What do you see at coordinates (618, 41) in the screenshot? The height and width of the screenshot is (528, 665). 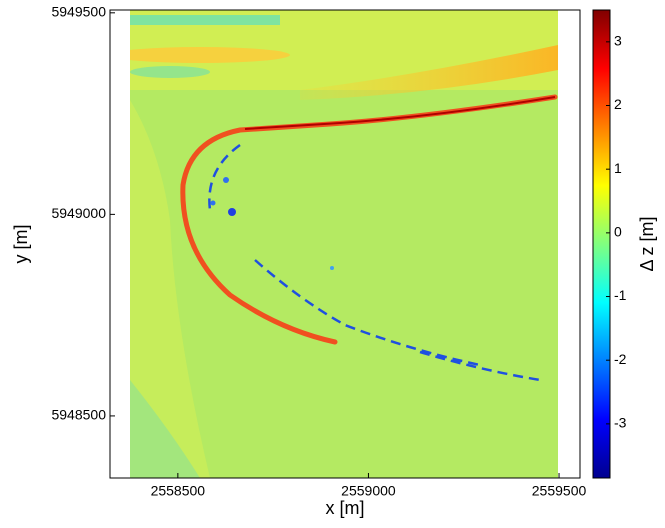 I see `colorbar-tick-label: 3` at bounding box center [618, 41].